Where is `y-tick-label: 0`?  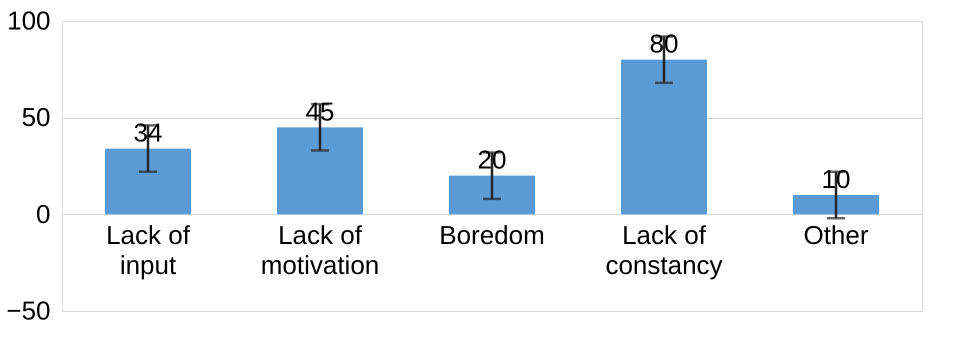 y-tick-label: 0 is located at coordinates (43, 213).